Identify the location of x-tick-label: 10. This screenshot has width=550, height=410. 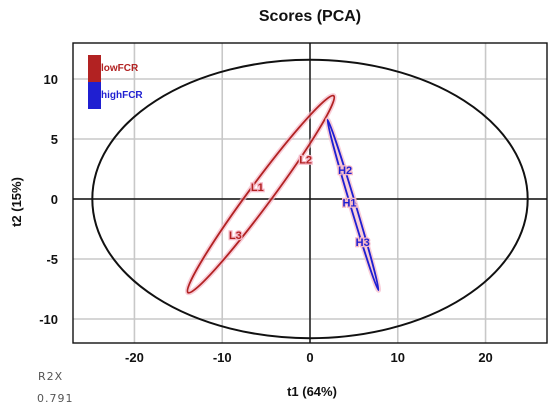
(398, 357).